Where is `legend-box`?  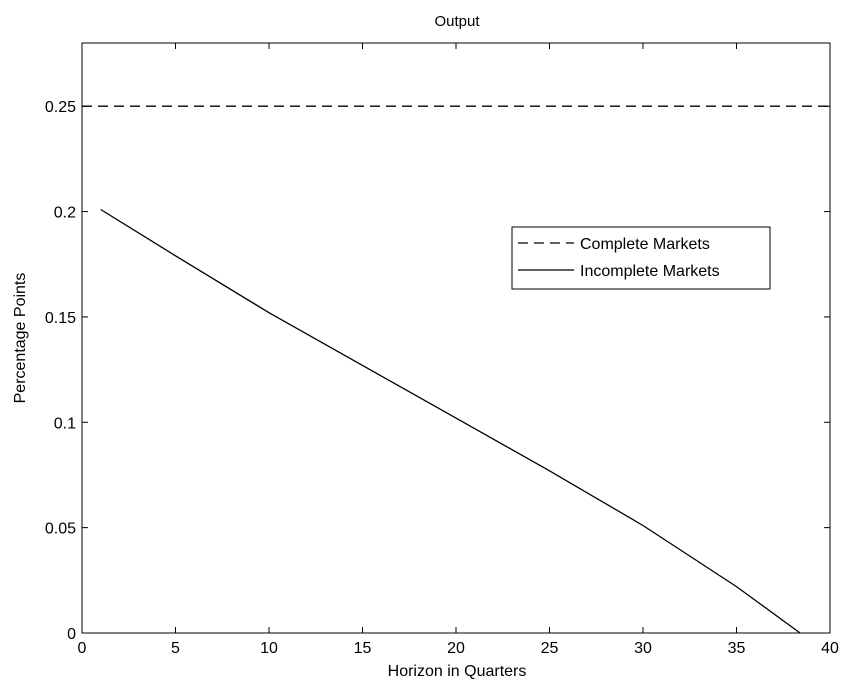
legend-box is located at coordinates (641, 258).